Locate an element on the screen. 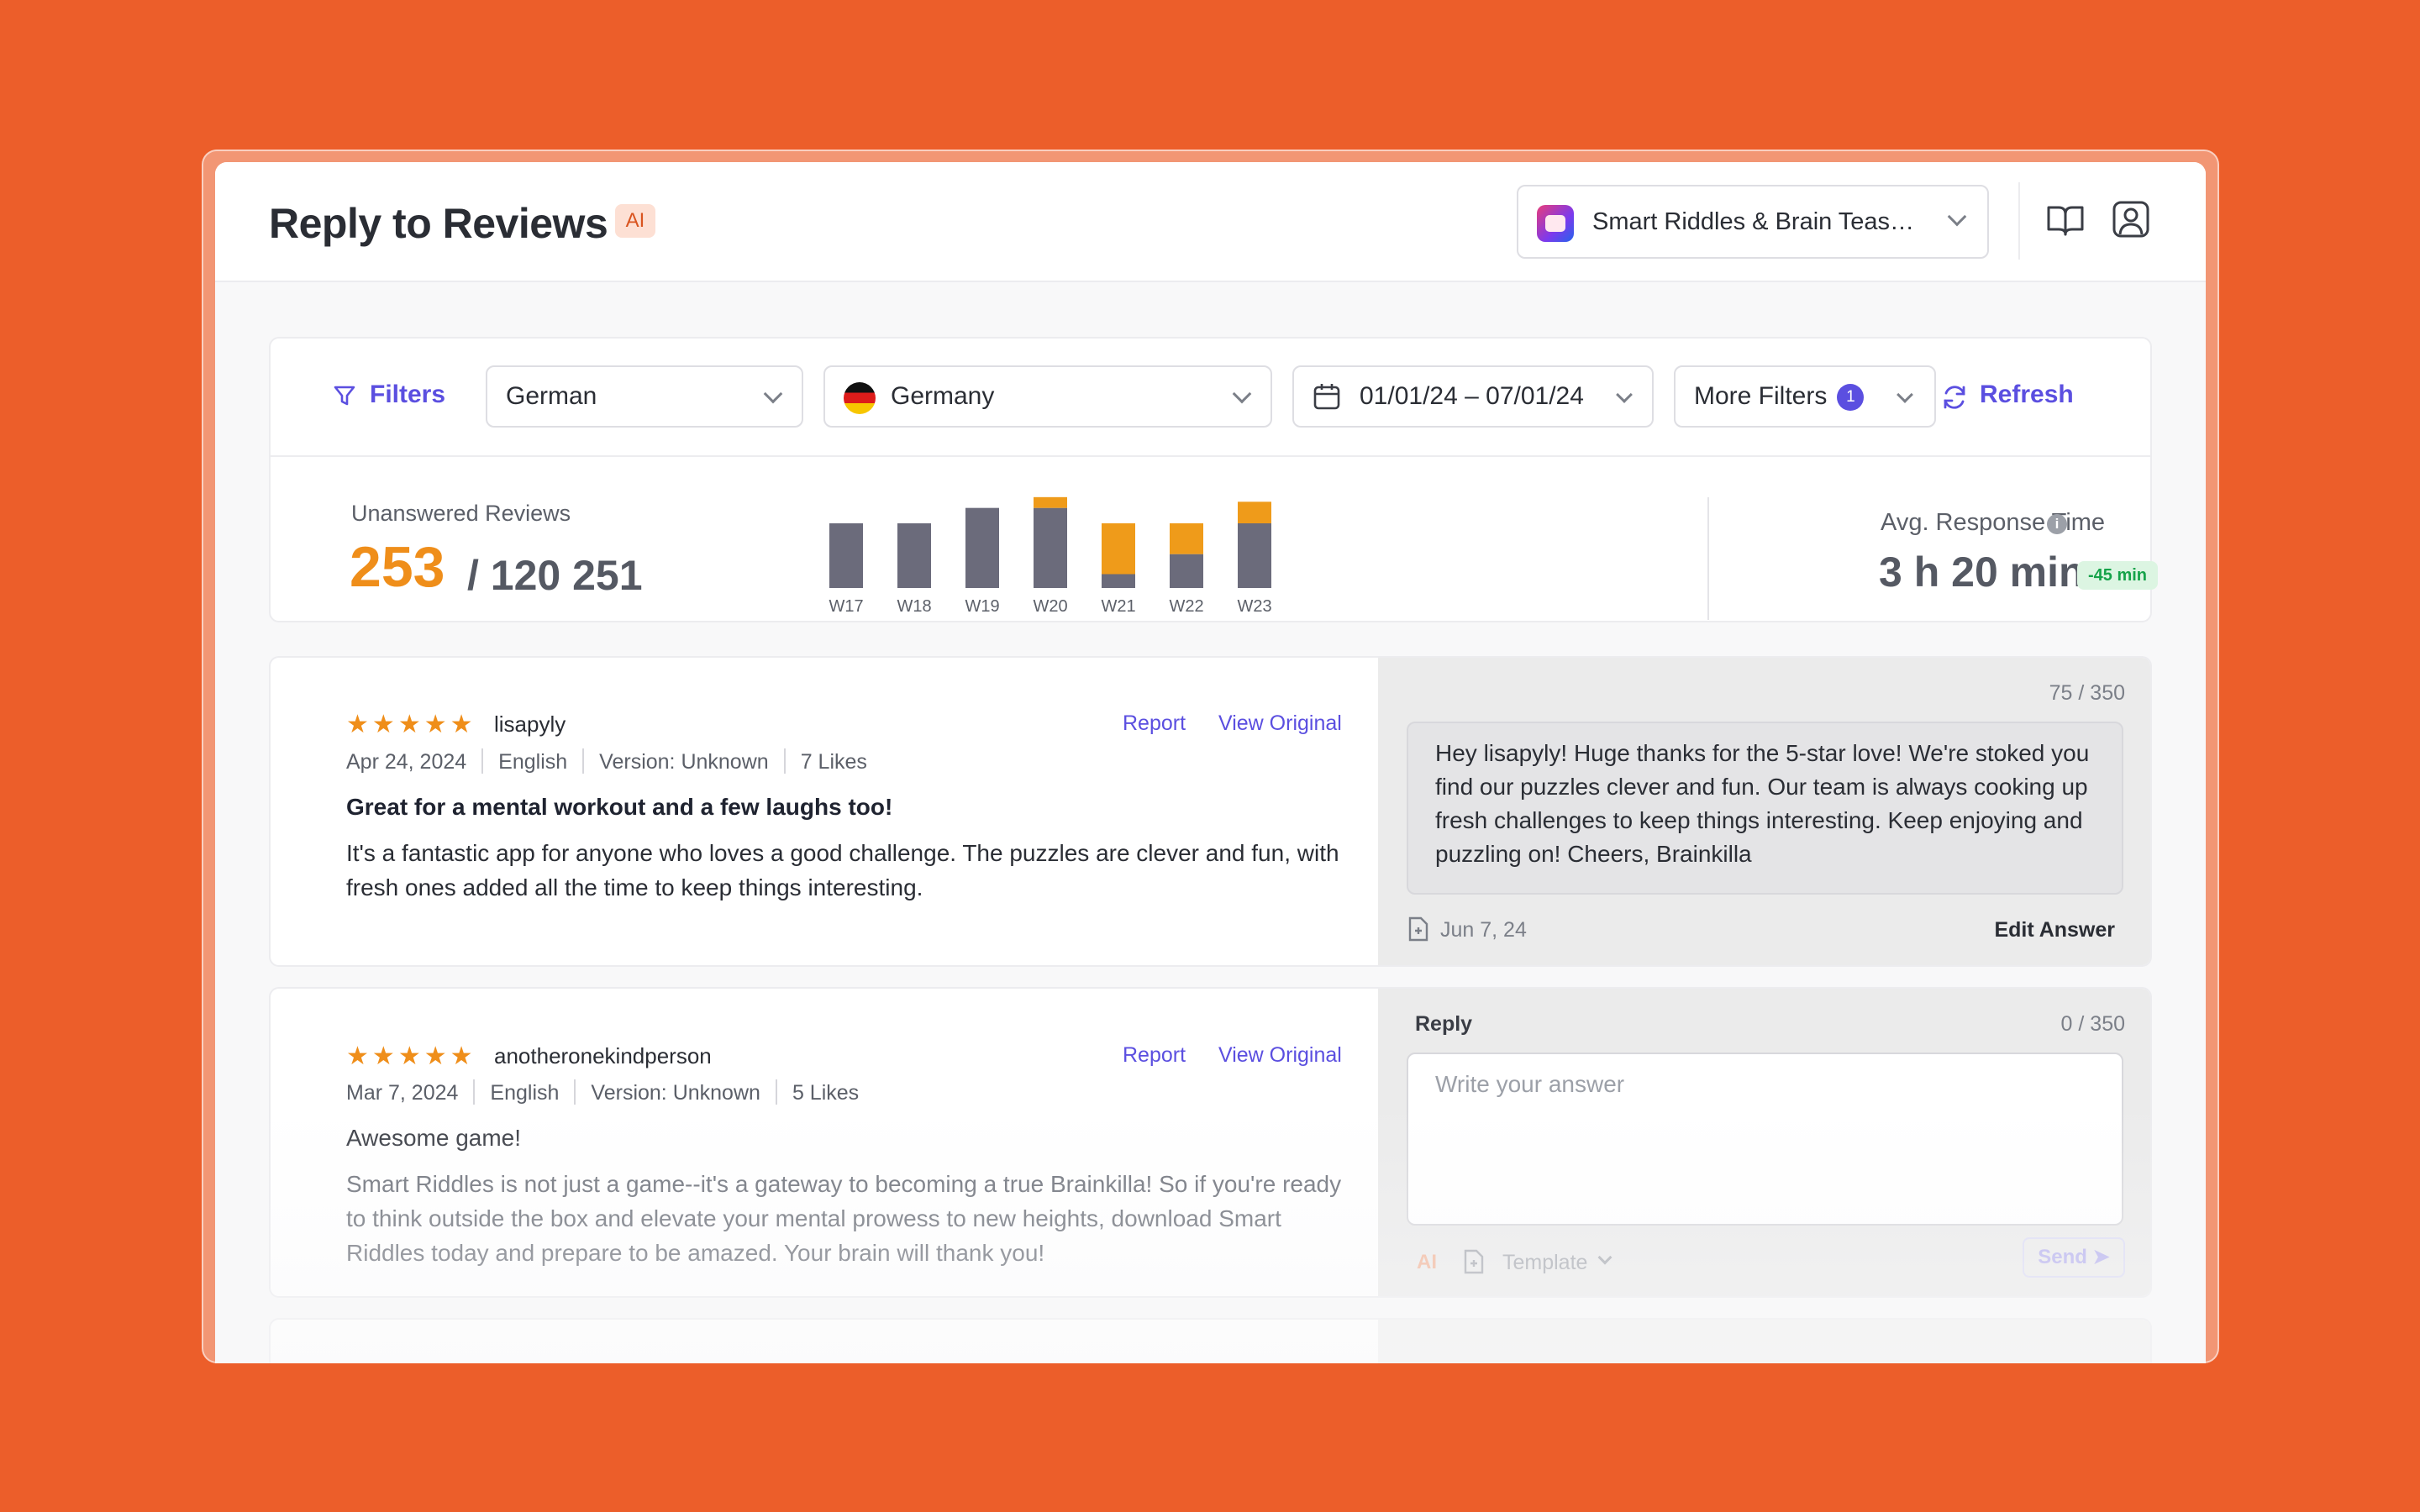  refresh-button: Refresh is located at coordinates (2027, 394).